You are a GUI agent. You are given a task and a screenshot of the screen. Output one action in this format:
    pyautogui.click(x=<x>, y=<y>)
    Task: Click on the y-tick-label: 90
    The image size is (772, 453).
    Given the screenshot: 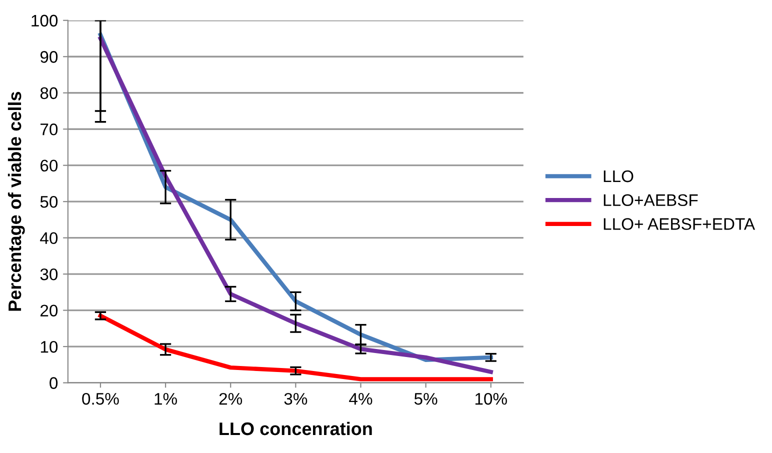 What is the action you would take?
    pyautogui.click(x=49, y=57)
    